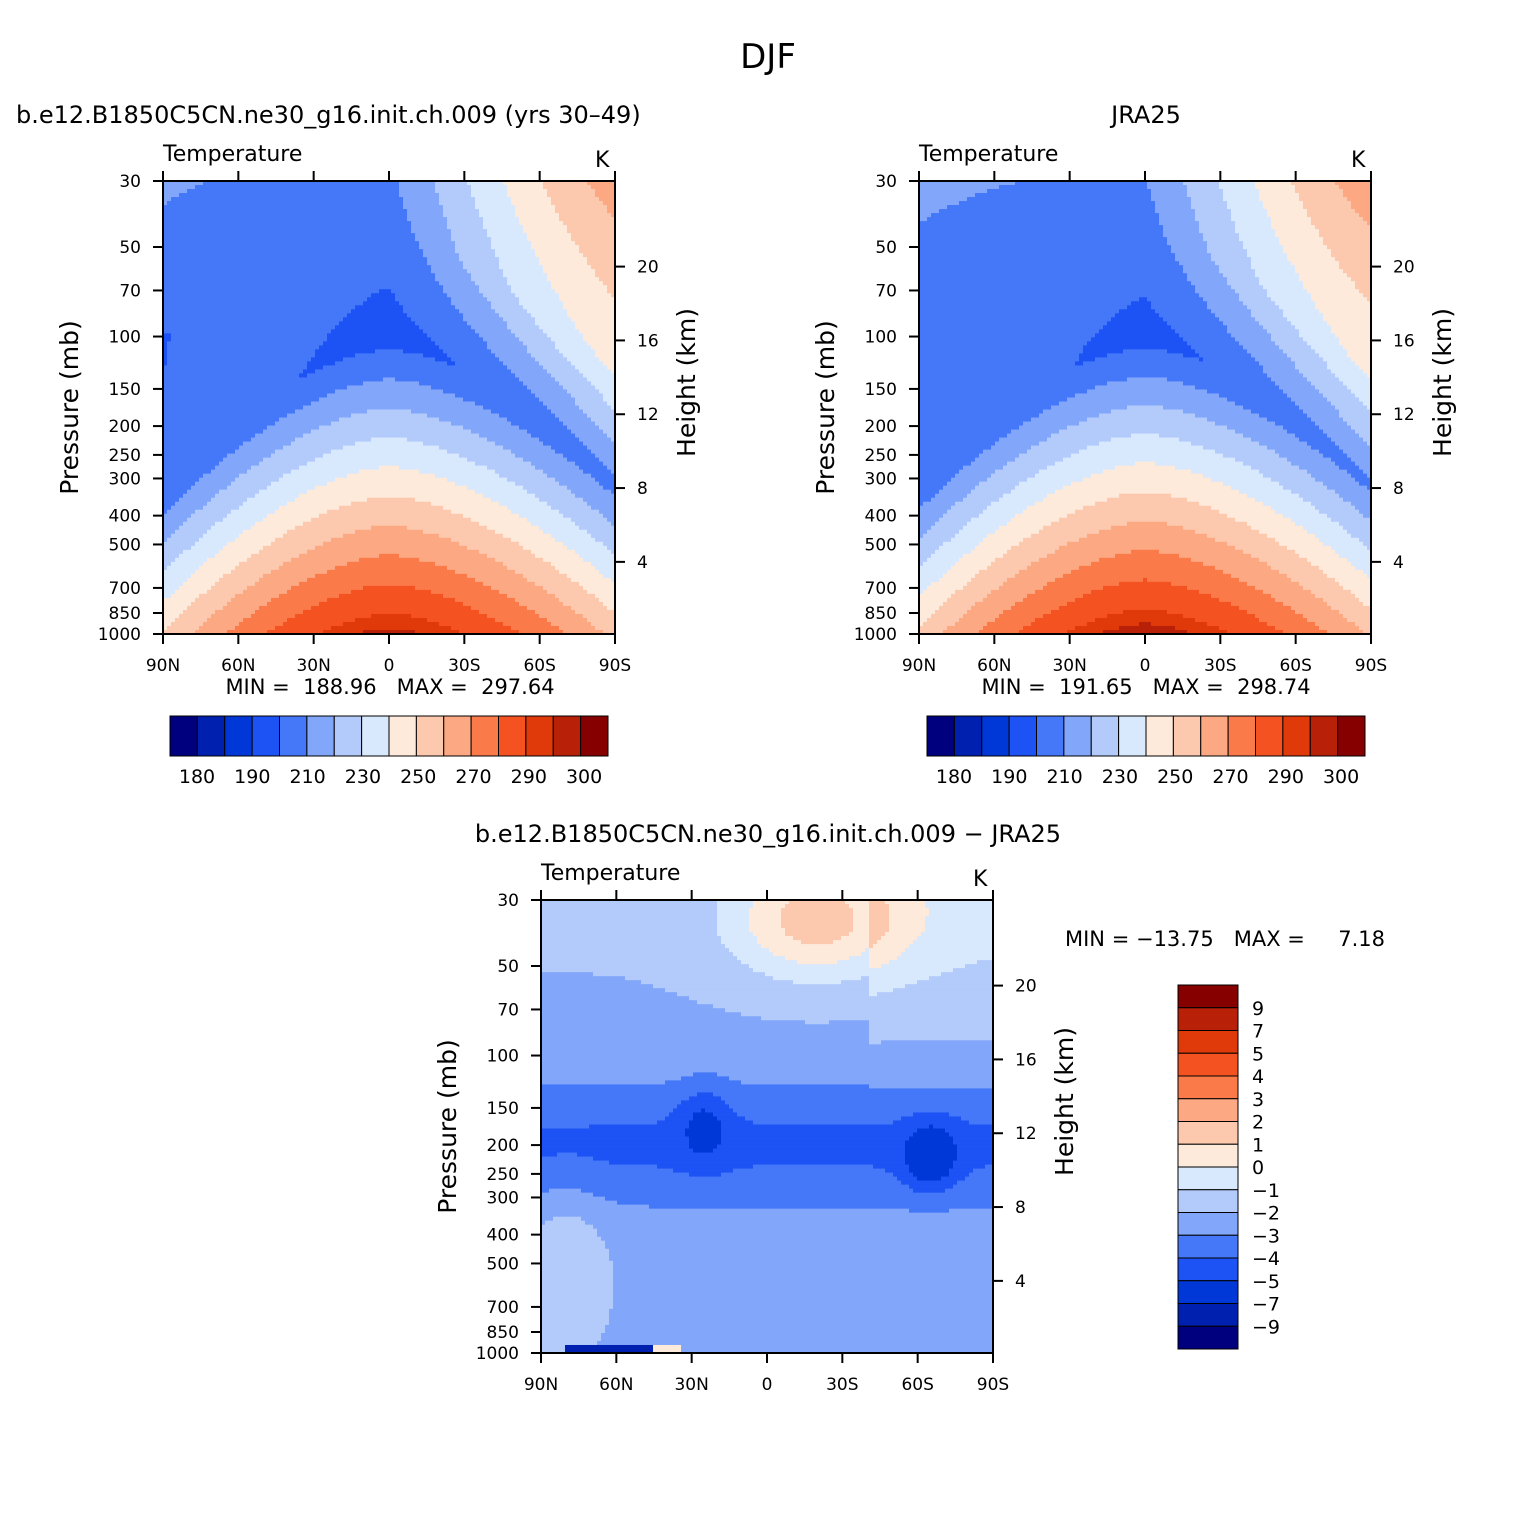 This screenshot has height=1538, width=1536. What do you see at coordinates (1266, 1191) in the screenshot?
I see `labelbar-label: −1` at bounding box center [1266, 1191].